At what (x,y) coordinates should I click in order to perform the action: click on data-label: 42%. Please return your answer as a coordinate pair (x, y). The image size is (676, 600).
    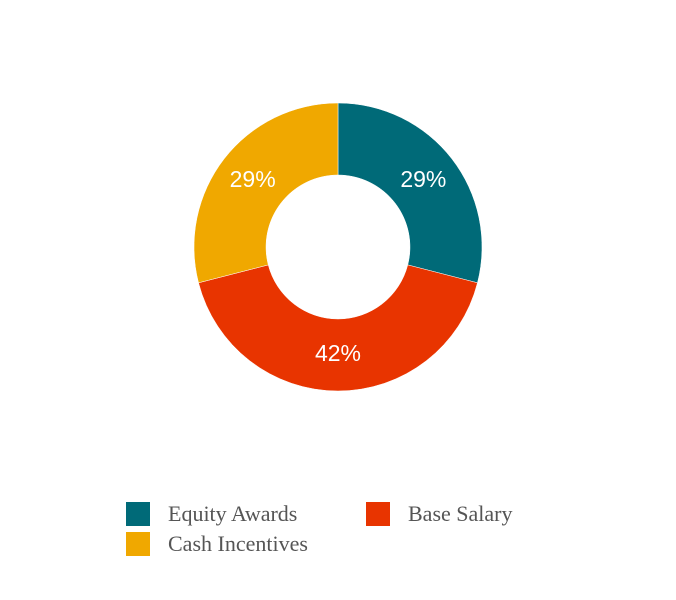
    Looking at the image, I should click on (338, 353).